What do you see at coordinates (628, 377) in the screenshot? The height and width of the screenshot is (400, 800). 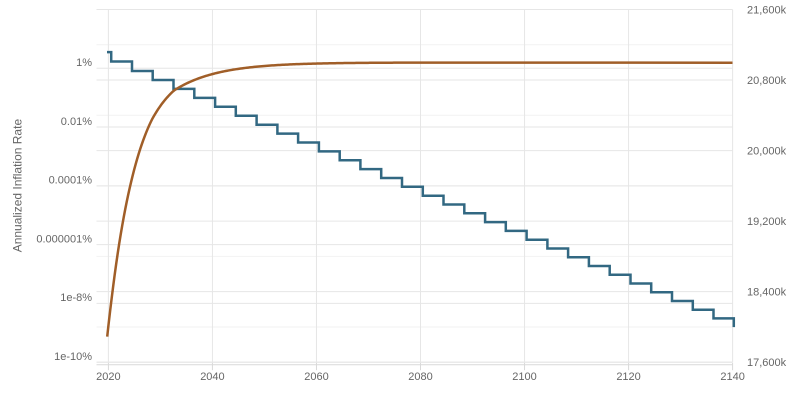 I see `svg-text: 2120` at bounding box center [628, 377].